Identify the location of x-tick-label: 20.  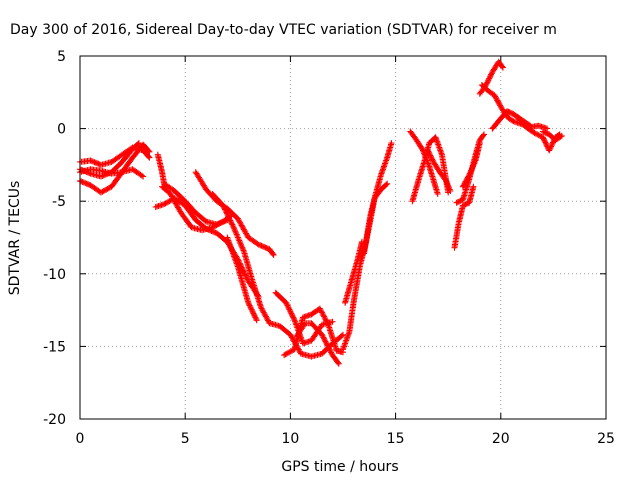
(501, 439).